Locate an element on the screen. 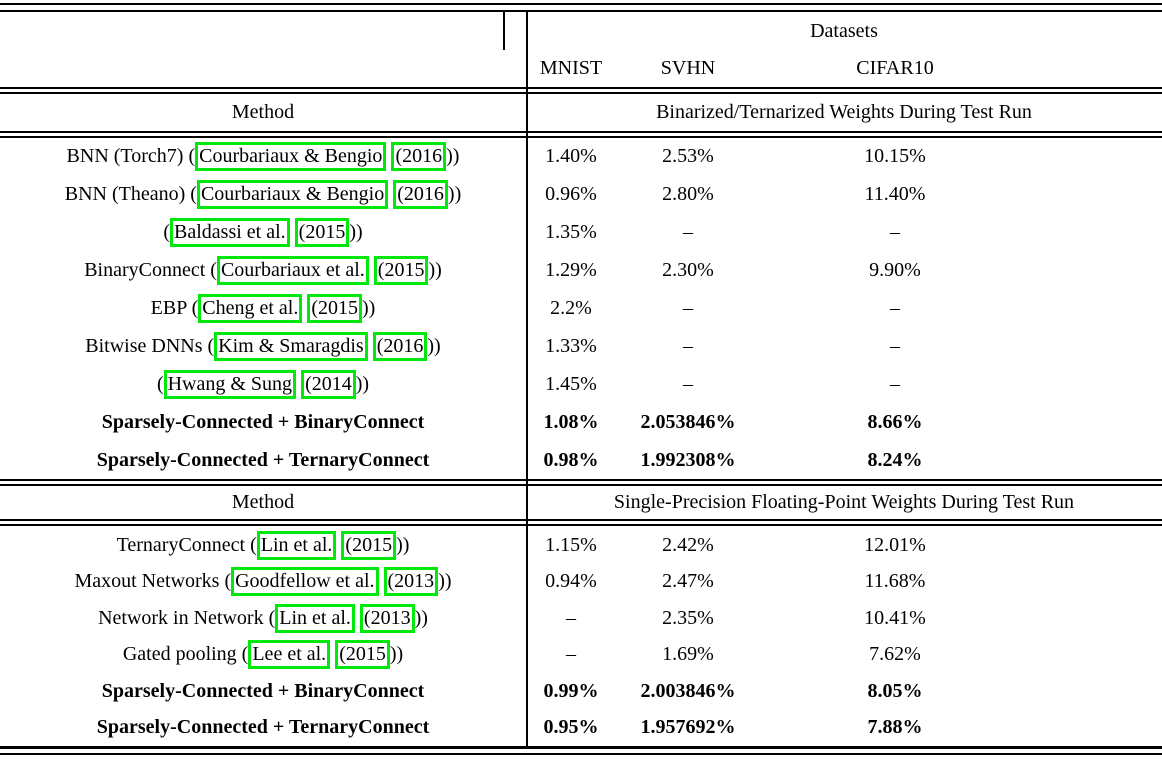  cifar10-value-cell: 7.88% is located at coordinates (895, 727).